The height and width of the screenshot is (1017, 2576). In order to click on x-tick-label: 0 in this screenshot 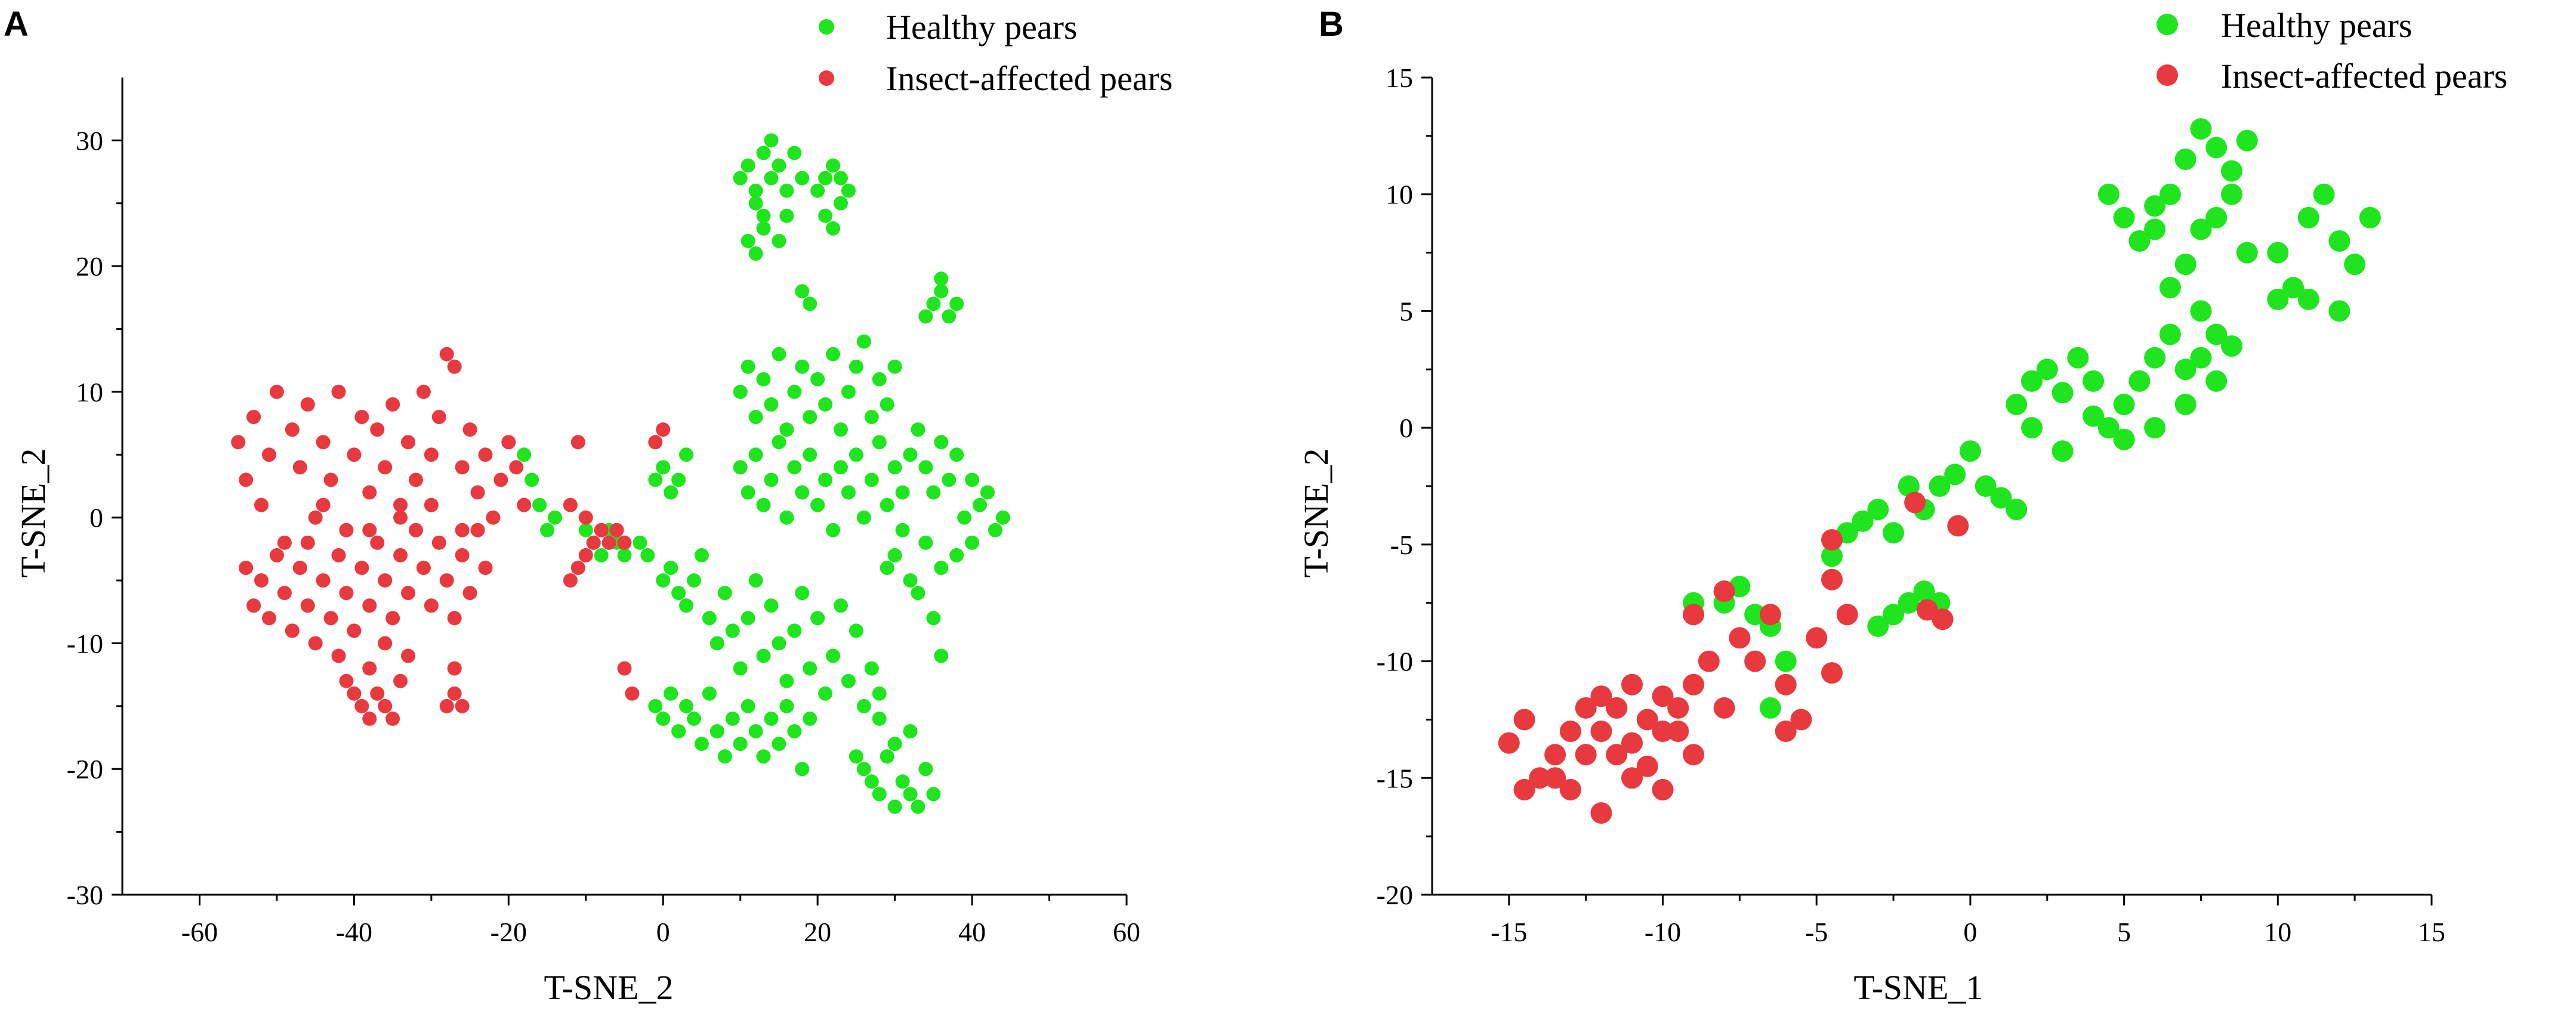, I will do `click(1970, 932)`.